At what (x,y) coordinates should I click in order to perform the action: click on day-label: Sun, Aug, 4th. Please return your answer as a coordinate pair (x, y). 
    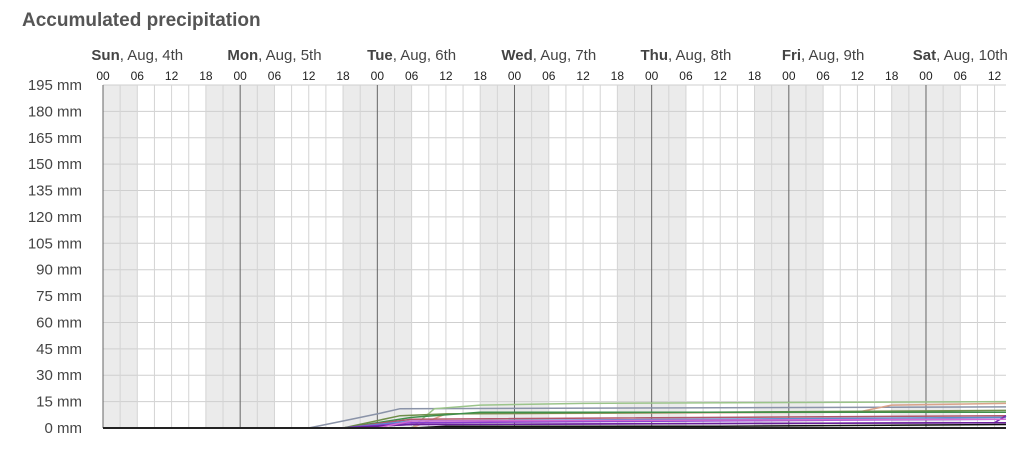
    Looking at the image, I should click on (137, 55).